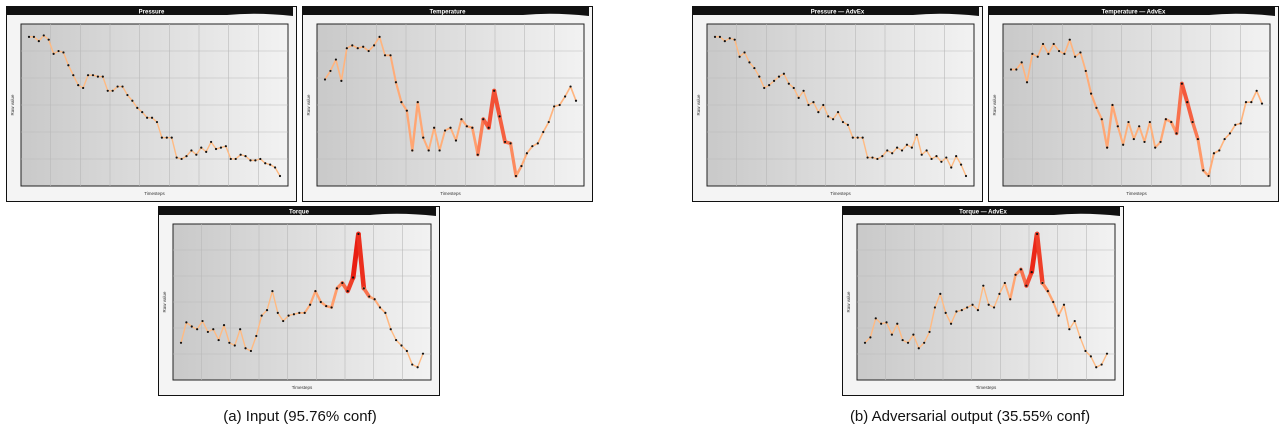 The image size is (1284, 438). Describe the element at coordinates (838, 13) in the screenshot. I see `chart-title: Pressure — AdvEx` at that location.